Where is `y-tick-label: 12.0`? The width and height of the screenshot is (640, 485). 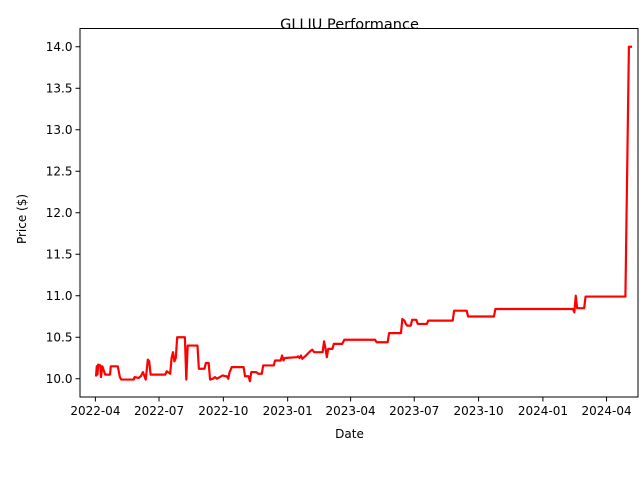
y-tick-label: 12.0 is located at coordinates (59, 213).